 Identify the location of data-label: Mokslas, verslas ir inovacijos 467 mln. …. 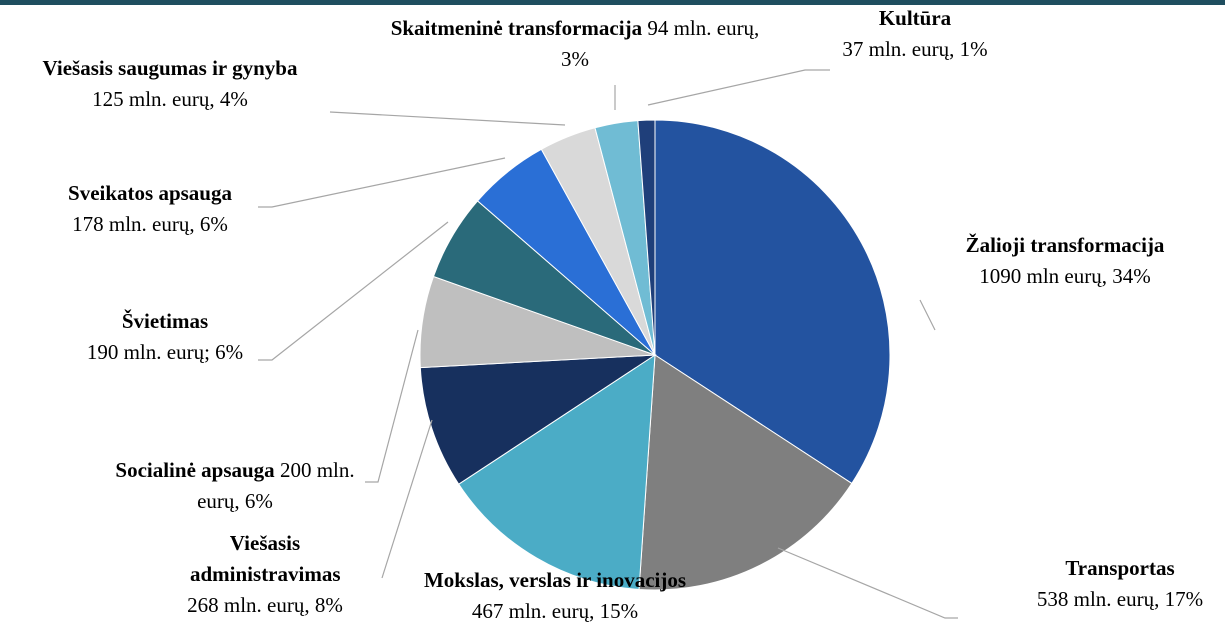
(555, 593).